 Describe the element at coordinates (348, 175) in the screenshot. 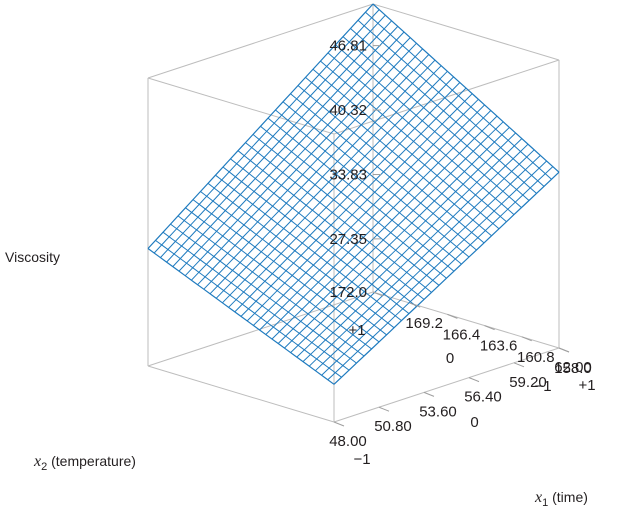

I see `z-tick-label: 33.83` at that location.